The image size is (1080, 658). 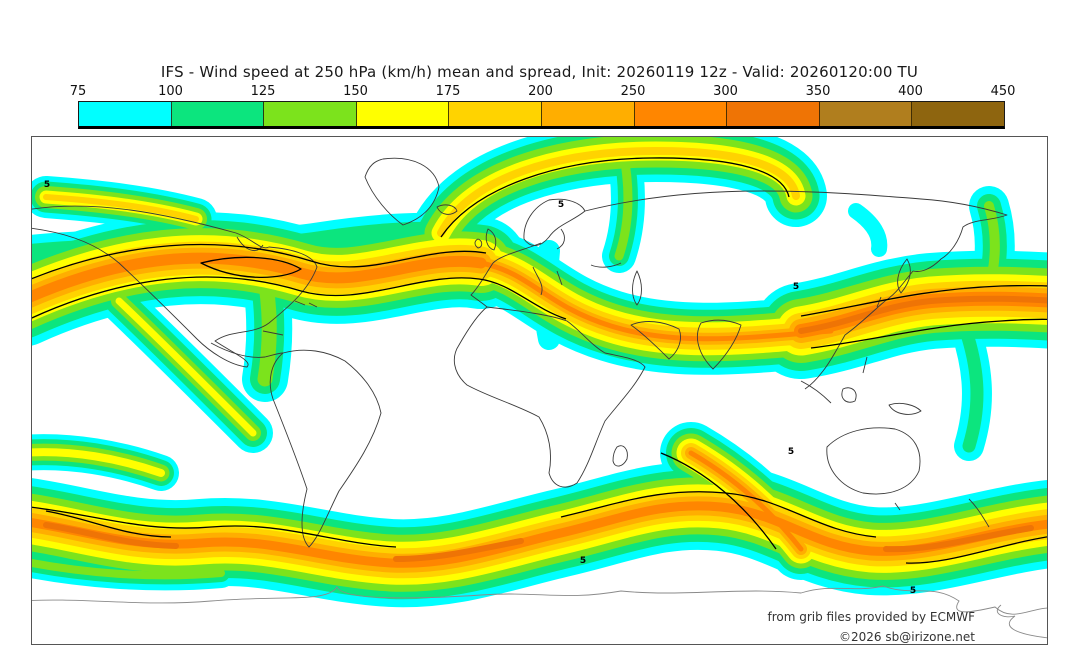 I want to click on colorbar-tick-labels: 75 100 125 150 175 200 250 300 350 400 450, so click(x=540, y=91).